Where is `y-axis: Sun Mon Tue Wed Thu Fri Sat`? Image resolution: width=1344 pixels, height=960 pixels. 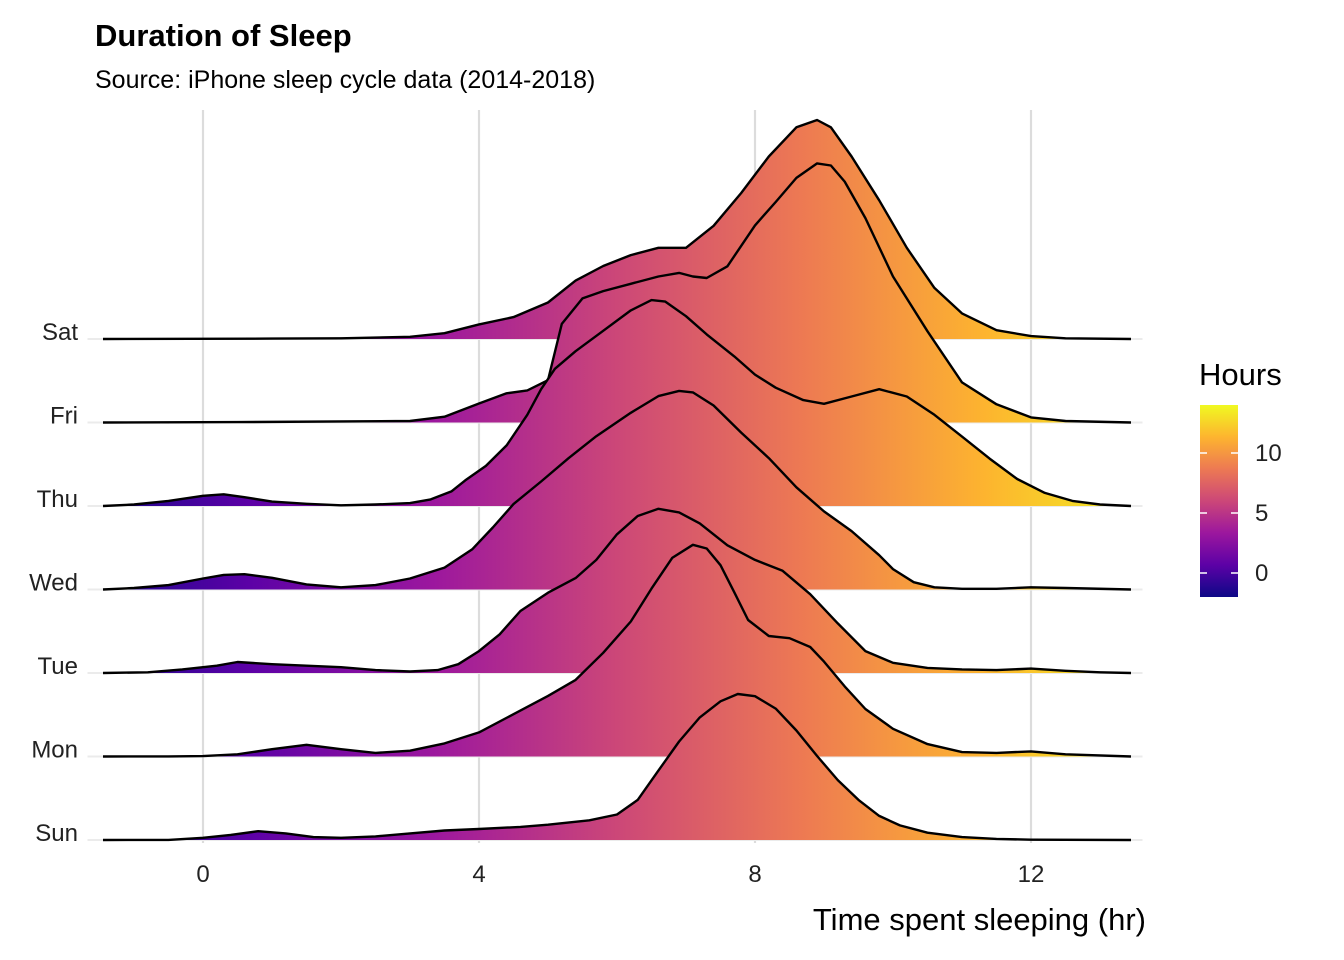 y-axis: Sun Mon Tue Wed Thu Fri Sat is located at coordinates (53, 583).